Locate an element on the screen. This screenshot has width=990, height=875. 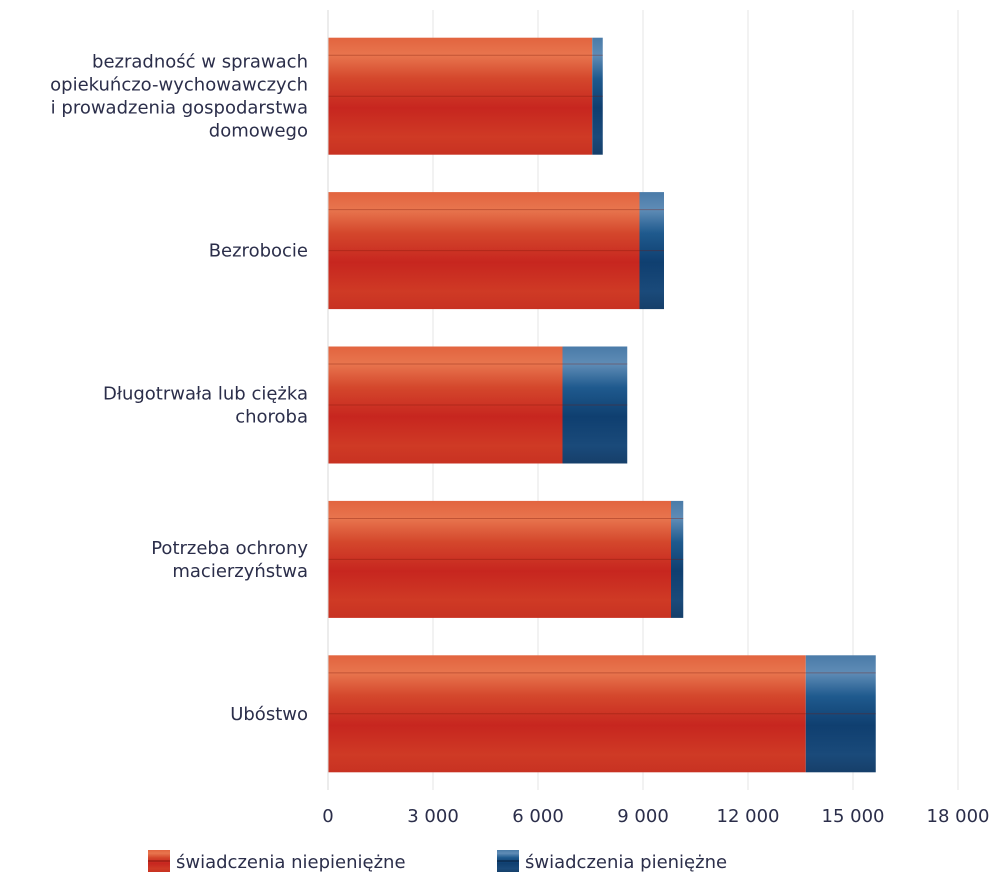
x-tick-label: 9 000 is located at coordinates (643, 816).